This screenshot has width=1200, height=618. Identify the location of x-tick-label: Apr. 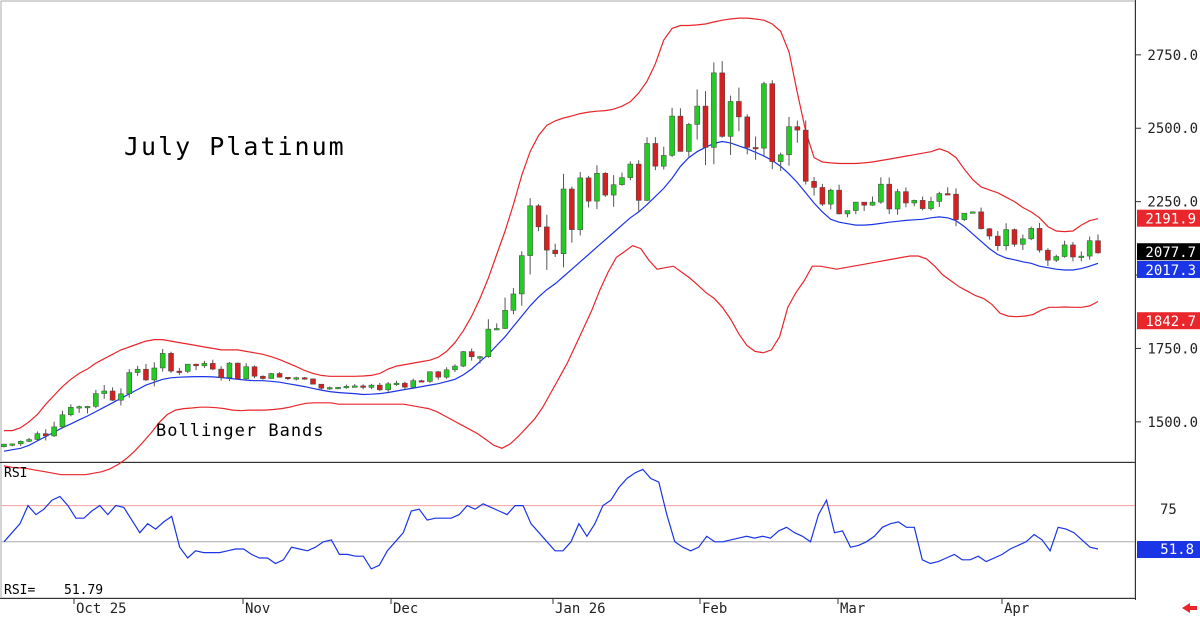
(1016, 609).